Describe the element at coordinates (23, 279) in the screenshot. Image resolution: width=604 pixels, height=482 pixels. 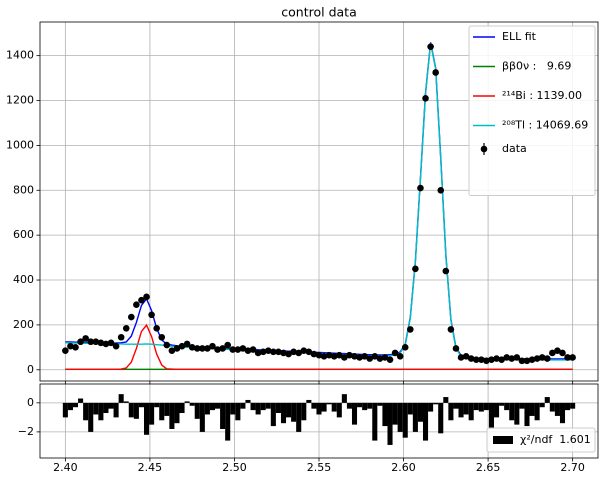
I see `y-tick-label: 400` at that location.